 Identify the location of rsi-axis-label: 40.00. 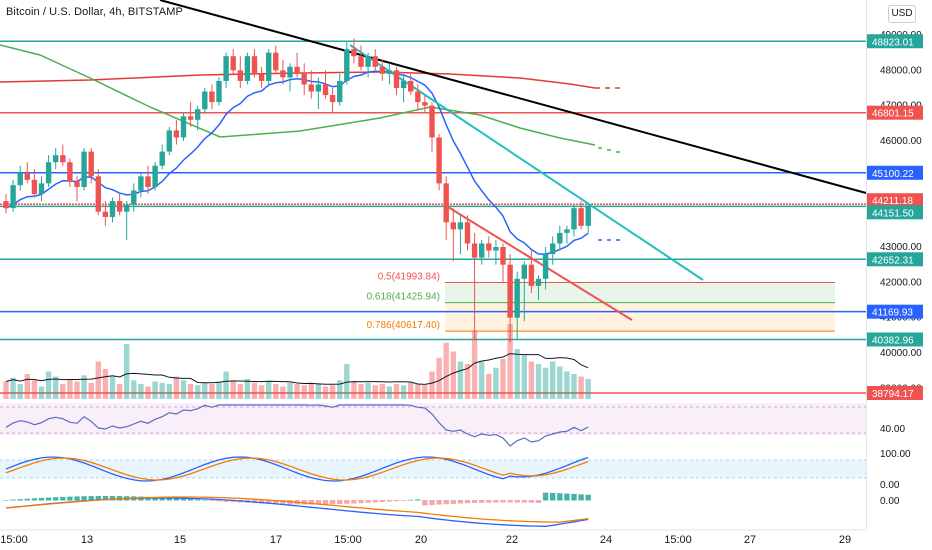
(892, 429).